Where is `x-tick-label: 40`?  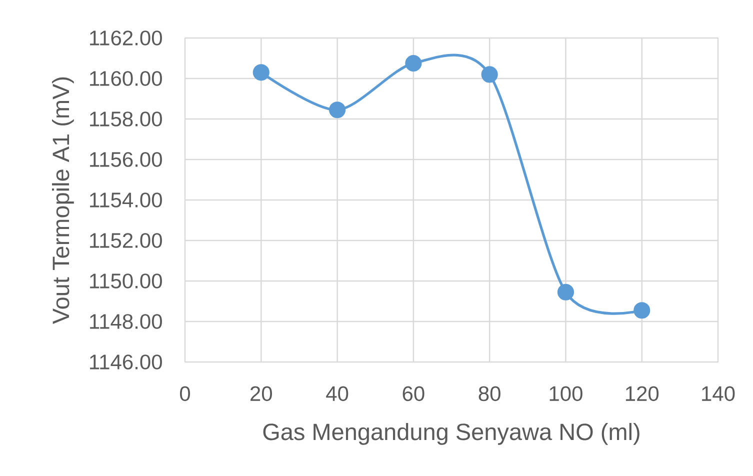
x-tick-label: 40 is located at coordinates (337, 394).